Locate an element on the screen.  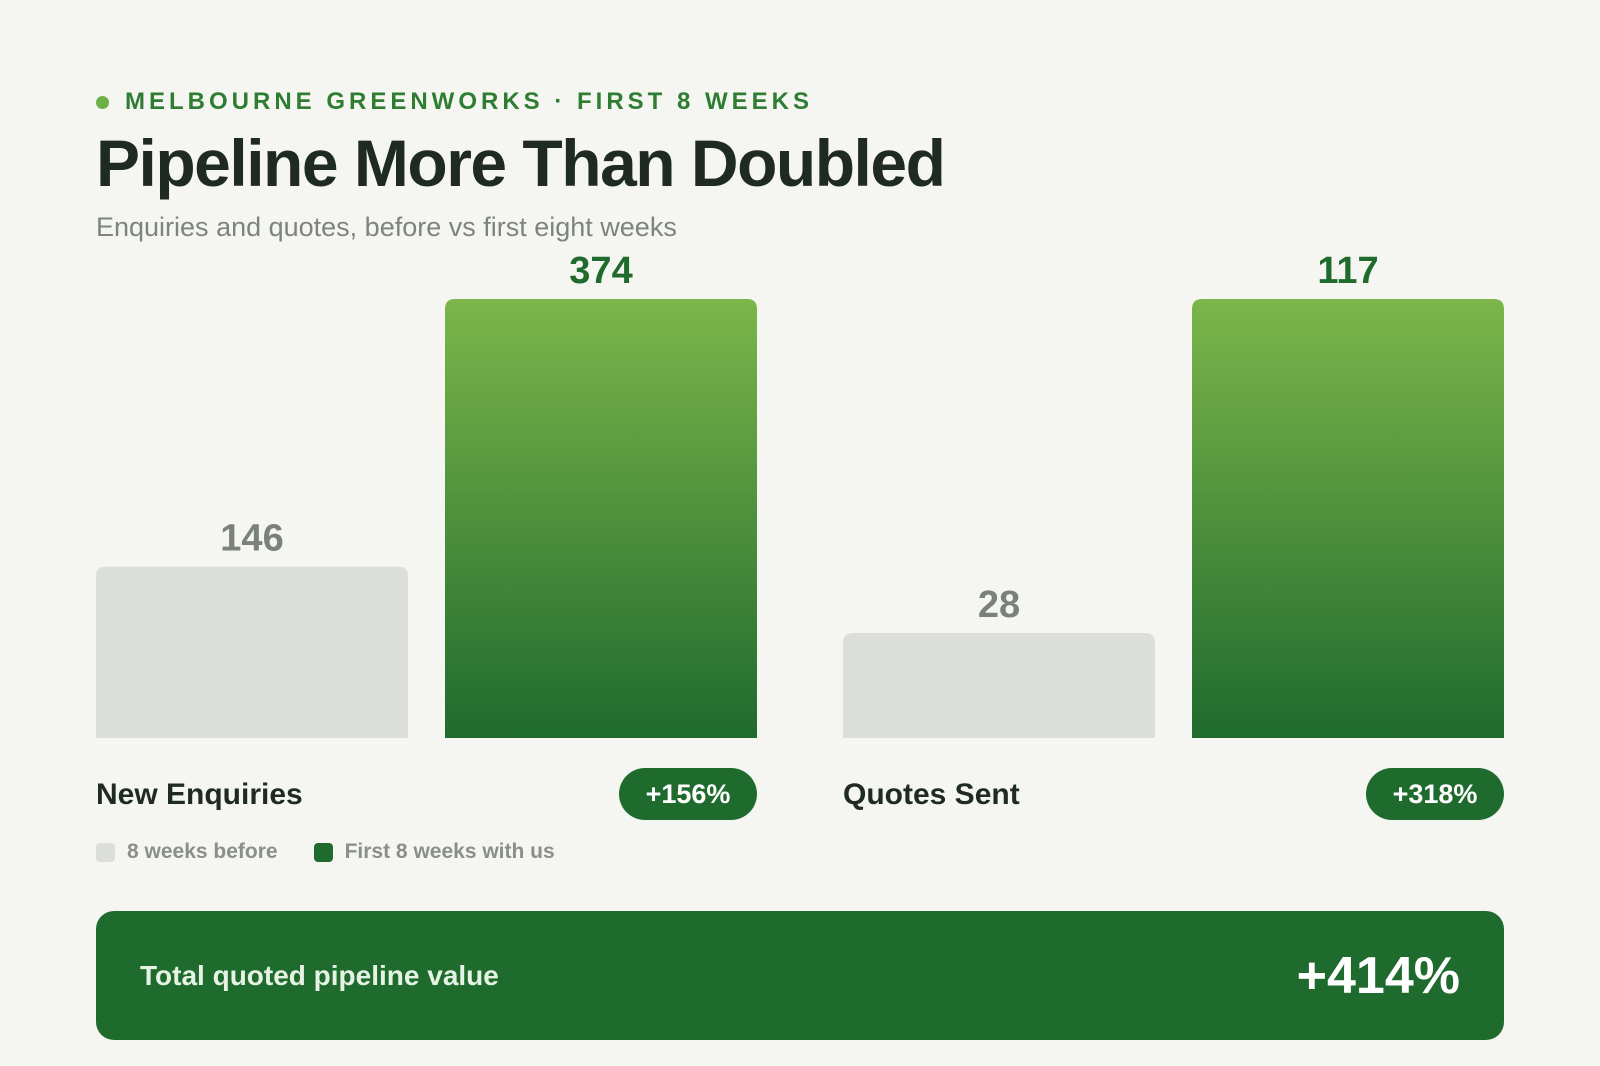
data-label-before-1: 28 is located at coordinates (999, 605).